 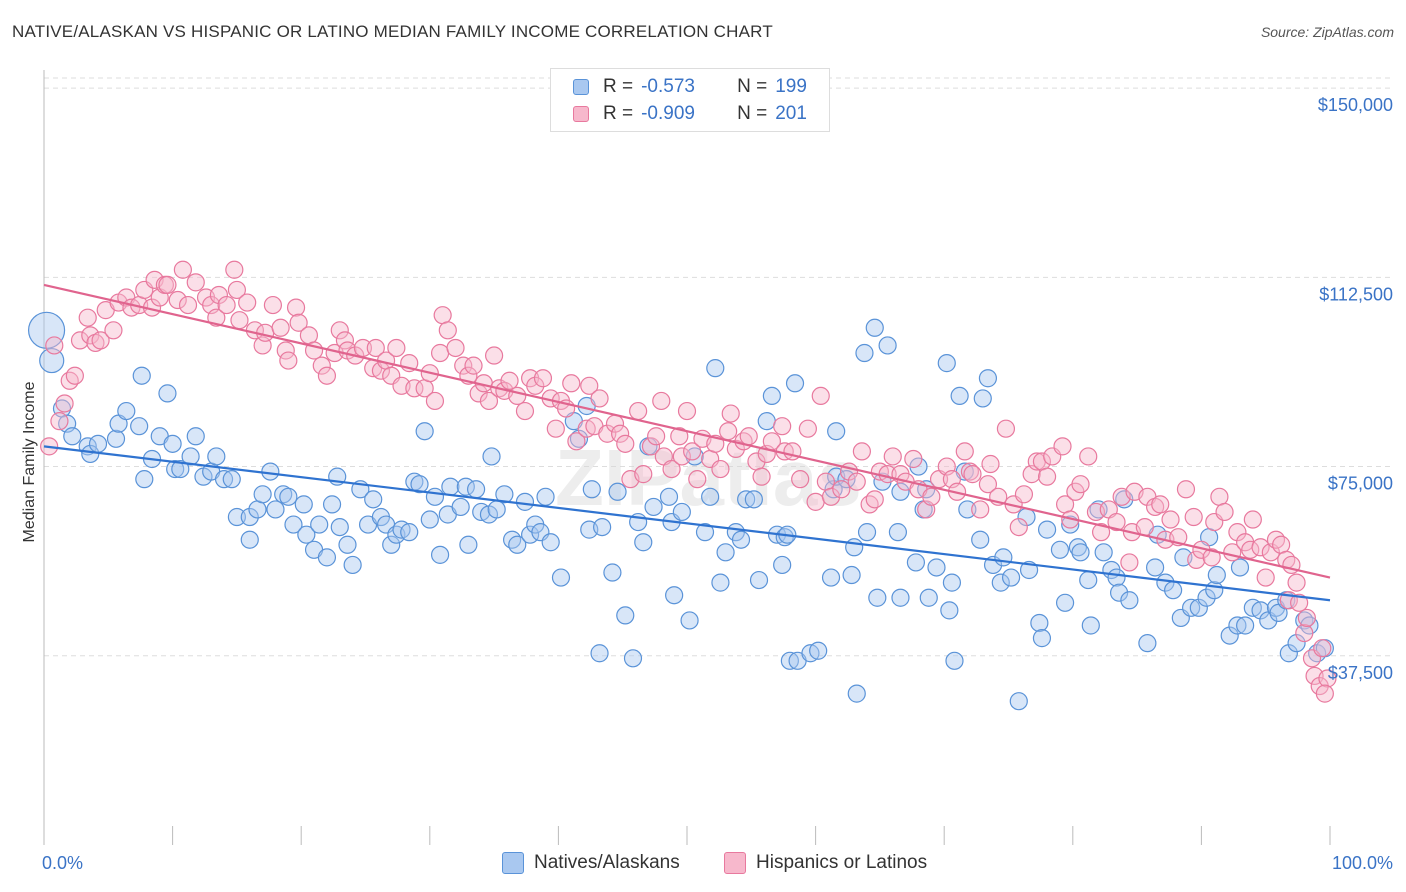 I want to click on source-label: Source: ZipAtlas.com, so click(x=1327, y=32).